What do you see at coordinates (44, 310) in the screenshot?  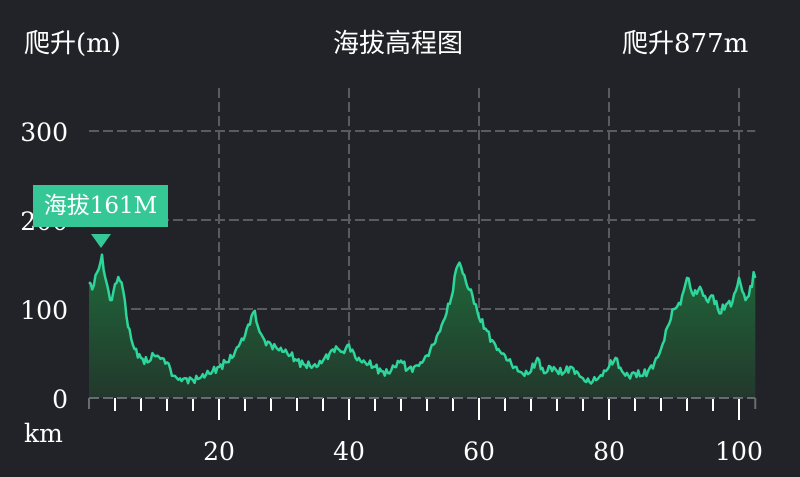 I see `y-tick-label: 100` at bounding box center [44, 310].